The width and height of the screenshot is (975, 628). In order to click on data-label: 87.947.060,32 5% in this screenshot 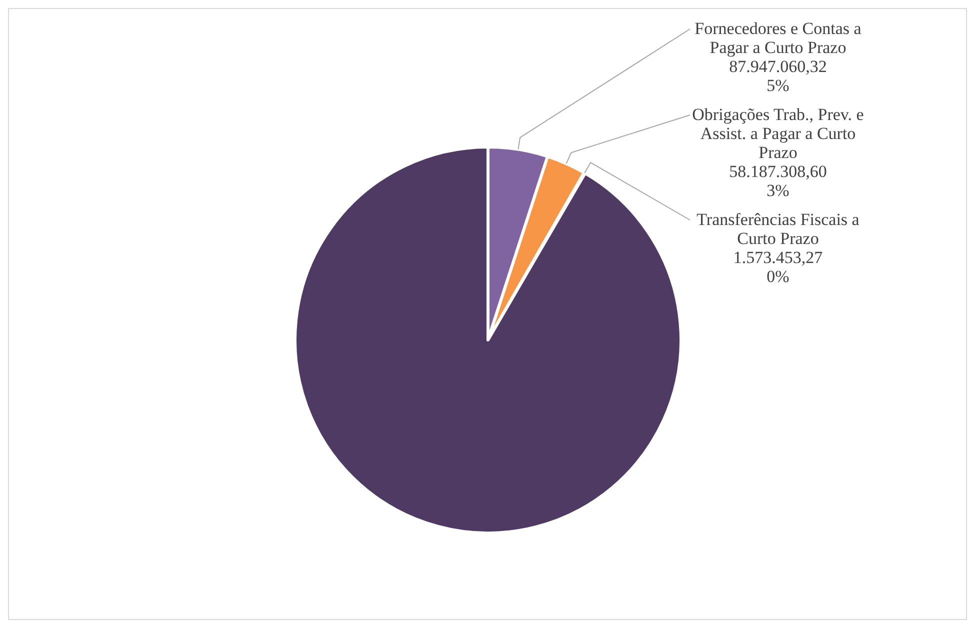, I will do `click(778, 76)`.